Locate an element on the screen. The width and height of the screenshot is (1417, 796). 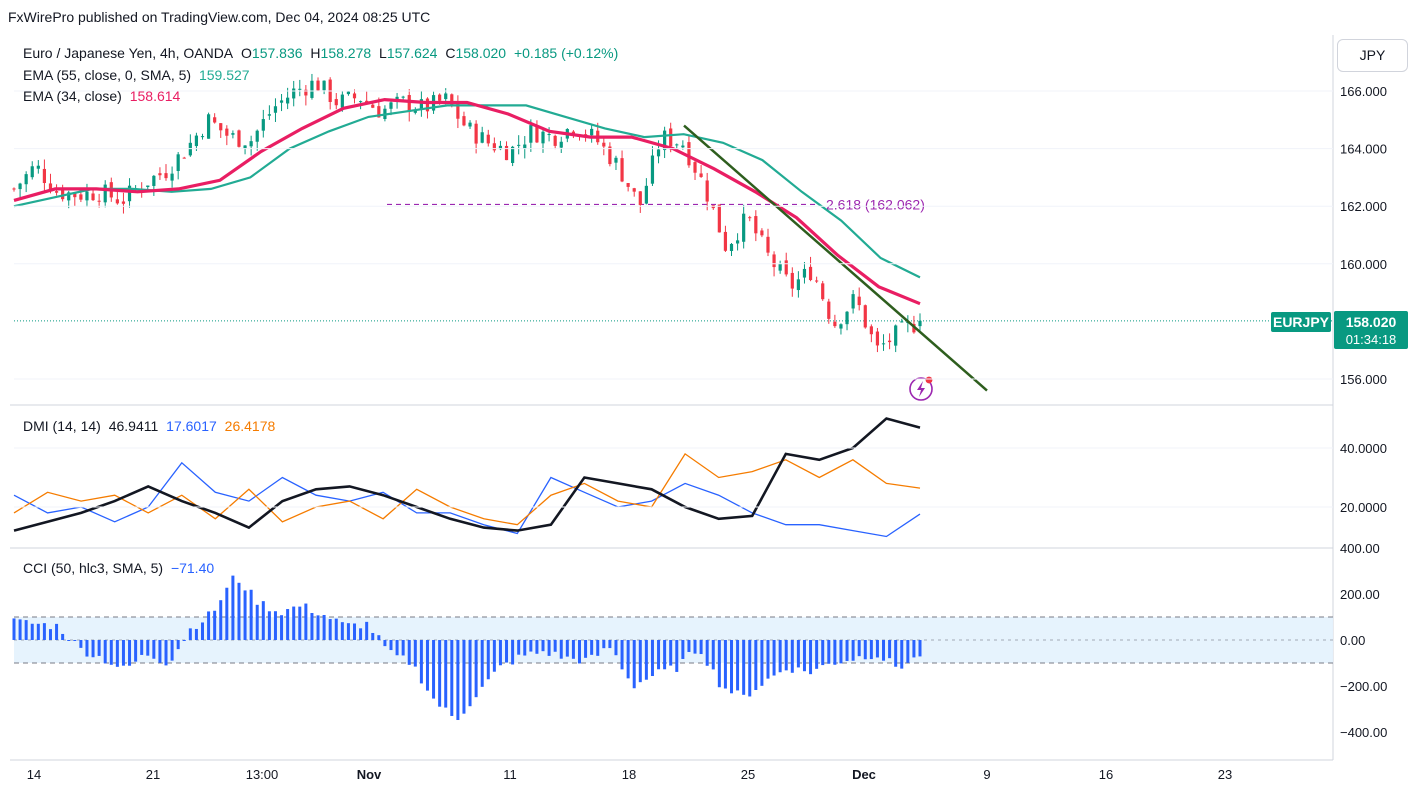
plus-di-value: 17.6017 is located at coordinates (191, 426).